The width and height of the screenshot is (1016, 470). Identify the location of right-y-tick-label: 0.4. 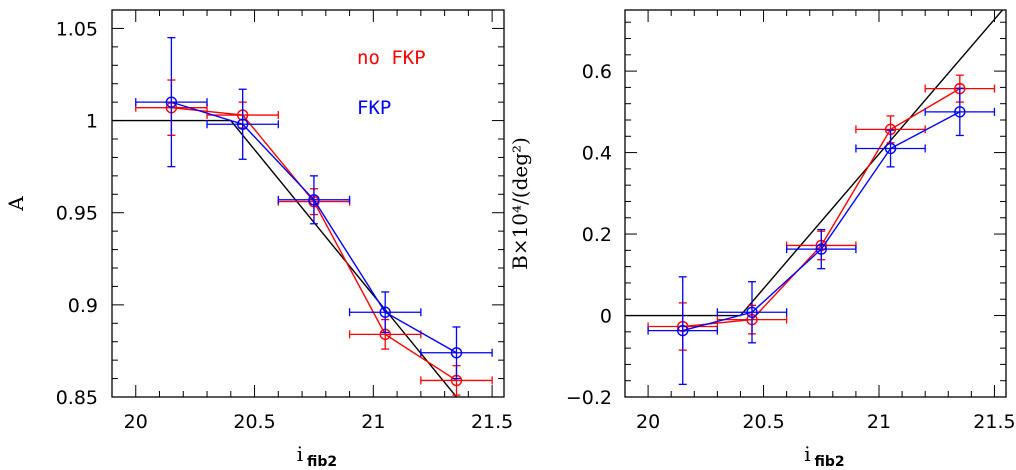
(597, 154).